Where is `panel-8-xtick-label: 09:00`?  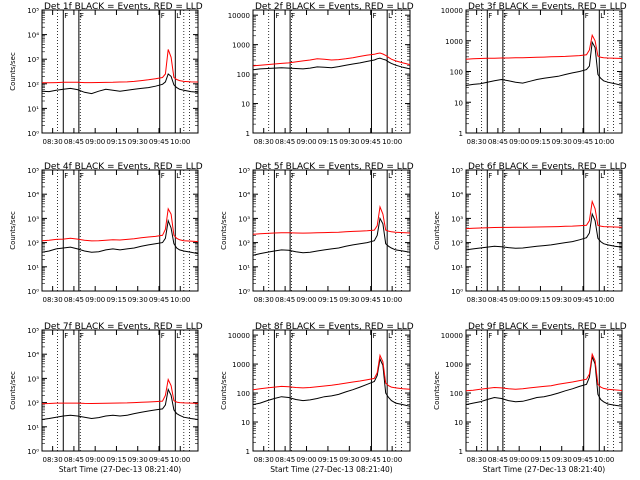
panel-8-xtick-label: 09:00 is located at coordinates (306, 460).